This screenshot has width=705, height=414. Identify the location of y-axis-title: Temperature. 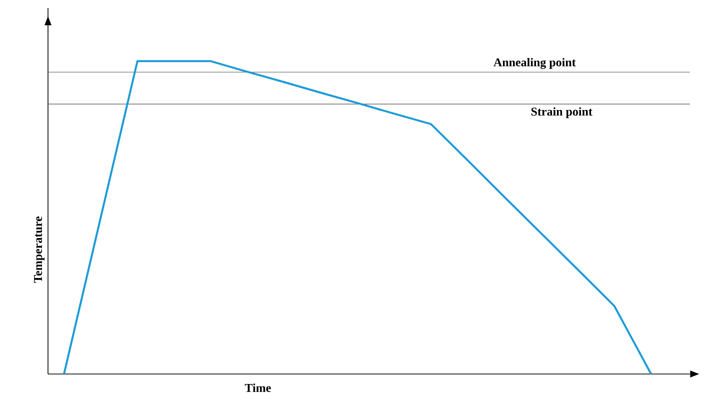
(39, 249).